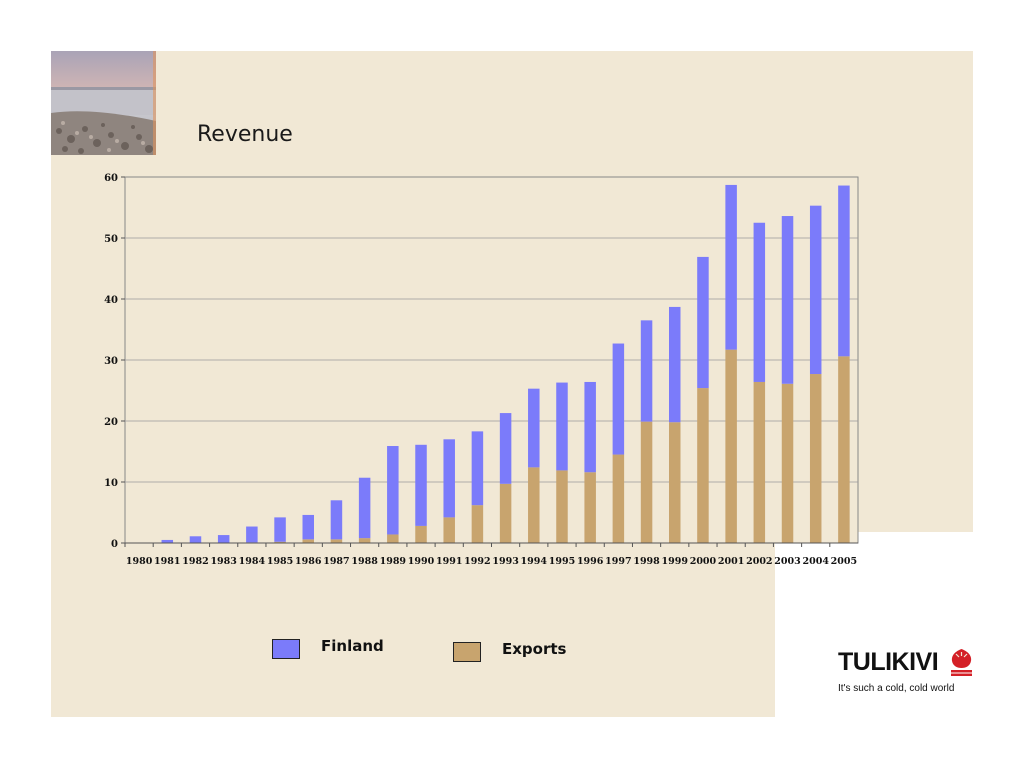 The width and height of the screenshot is (1024, 768). Describe the element at coordinates (844, 449) in the screenshot. I see `bar-exports-2005` at that location.